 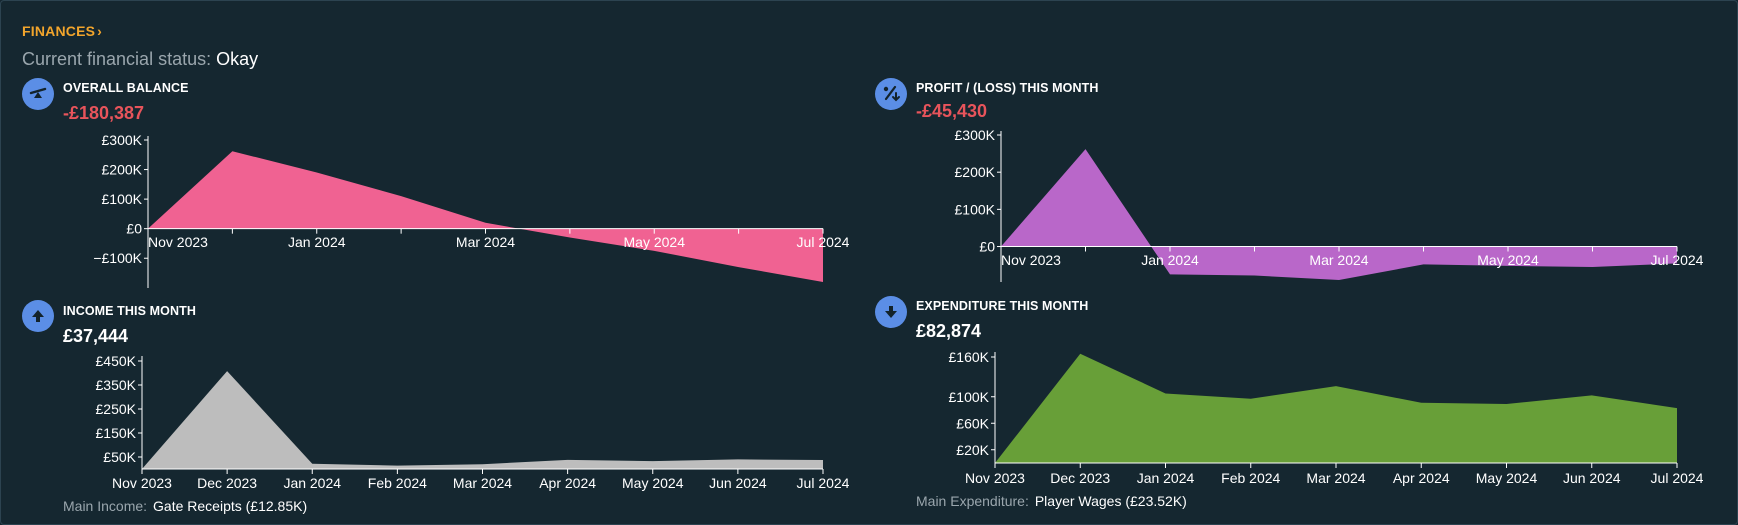 What do you see at coordinates (134, 229) in the screenshot?
I see `balance-y-tick-label: £0` at bounding box center [134, 229].